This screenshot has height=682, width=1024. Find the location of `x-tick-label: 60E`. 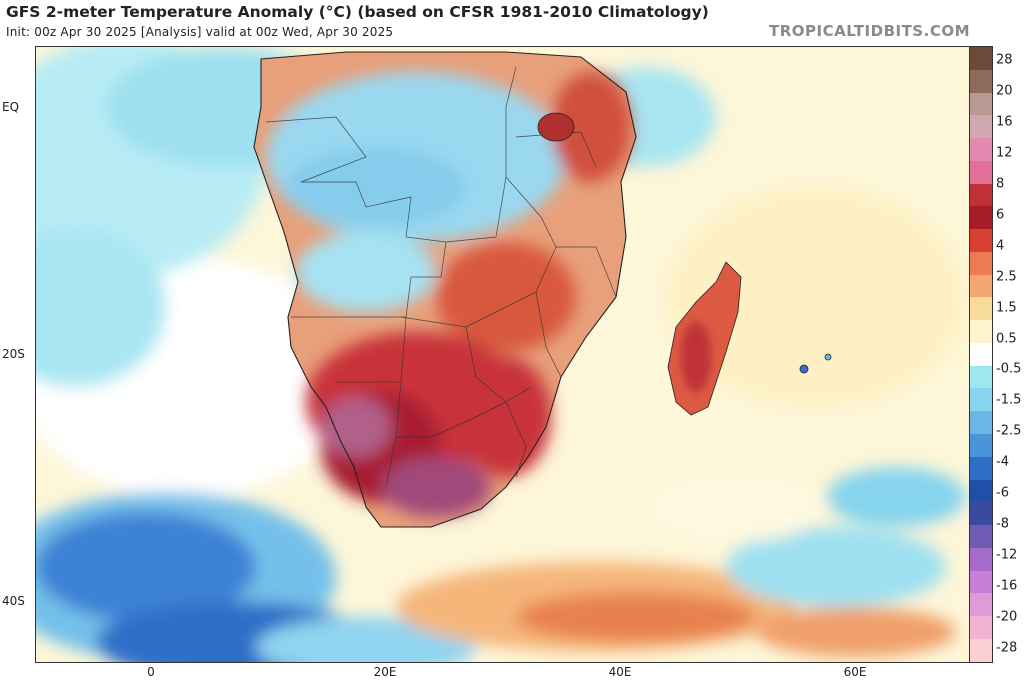

x-tick-label: 60E is located at coordinates (855, 672).